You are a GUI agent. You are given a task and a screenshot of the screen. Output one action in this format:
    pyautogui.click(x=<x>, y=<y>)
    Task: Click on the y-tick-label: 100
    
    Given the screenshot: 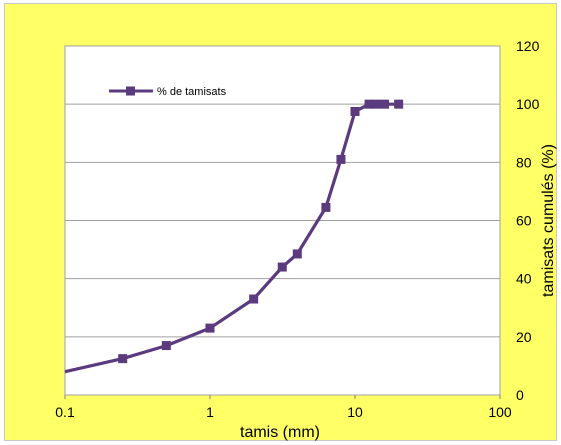 What is the action you would take?
    pyautogui.click(x=528, y=104)
    